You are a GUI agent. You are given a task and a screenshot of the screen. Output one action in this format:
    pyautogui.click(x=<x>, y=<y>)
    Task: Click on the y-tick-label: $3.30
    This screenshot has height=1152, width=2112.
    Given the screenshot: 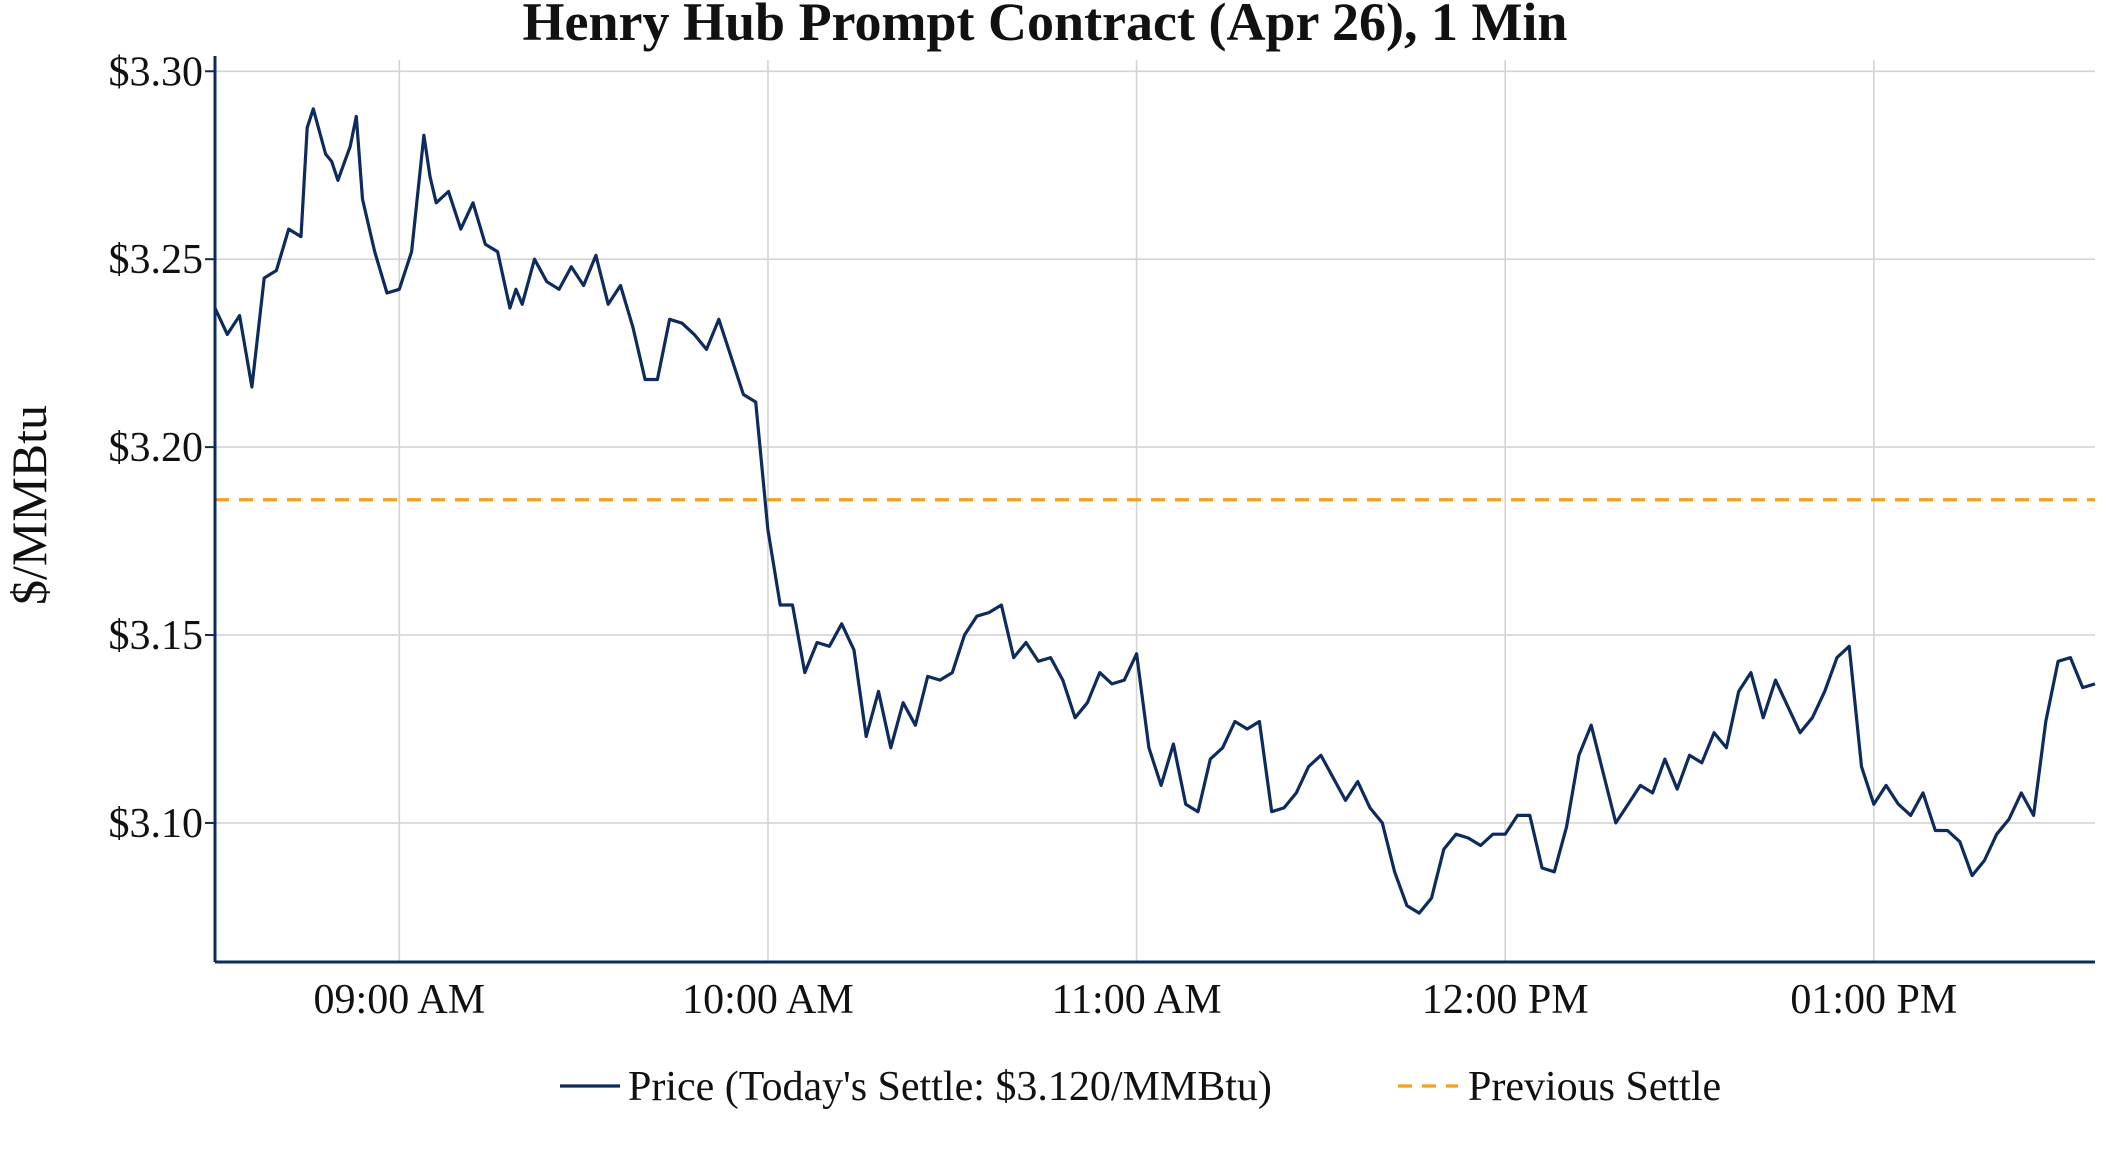 What is the action you would take?
    pyautogui.click(x=156, y=72)
    